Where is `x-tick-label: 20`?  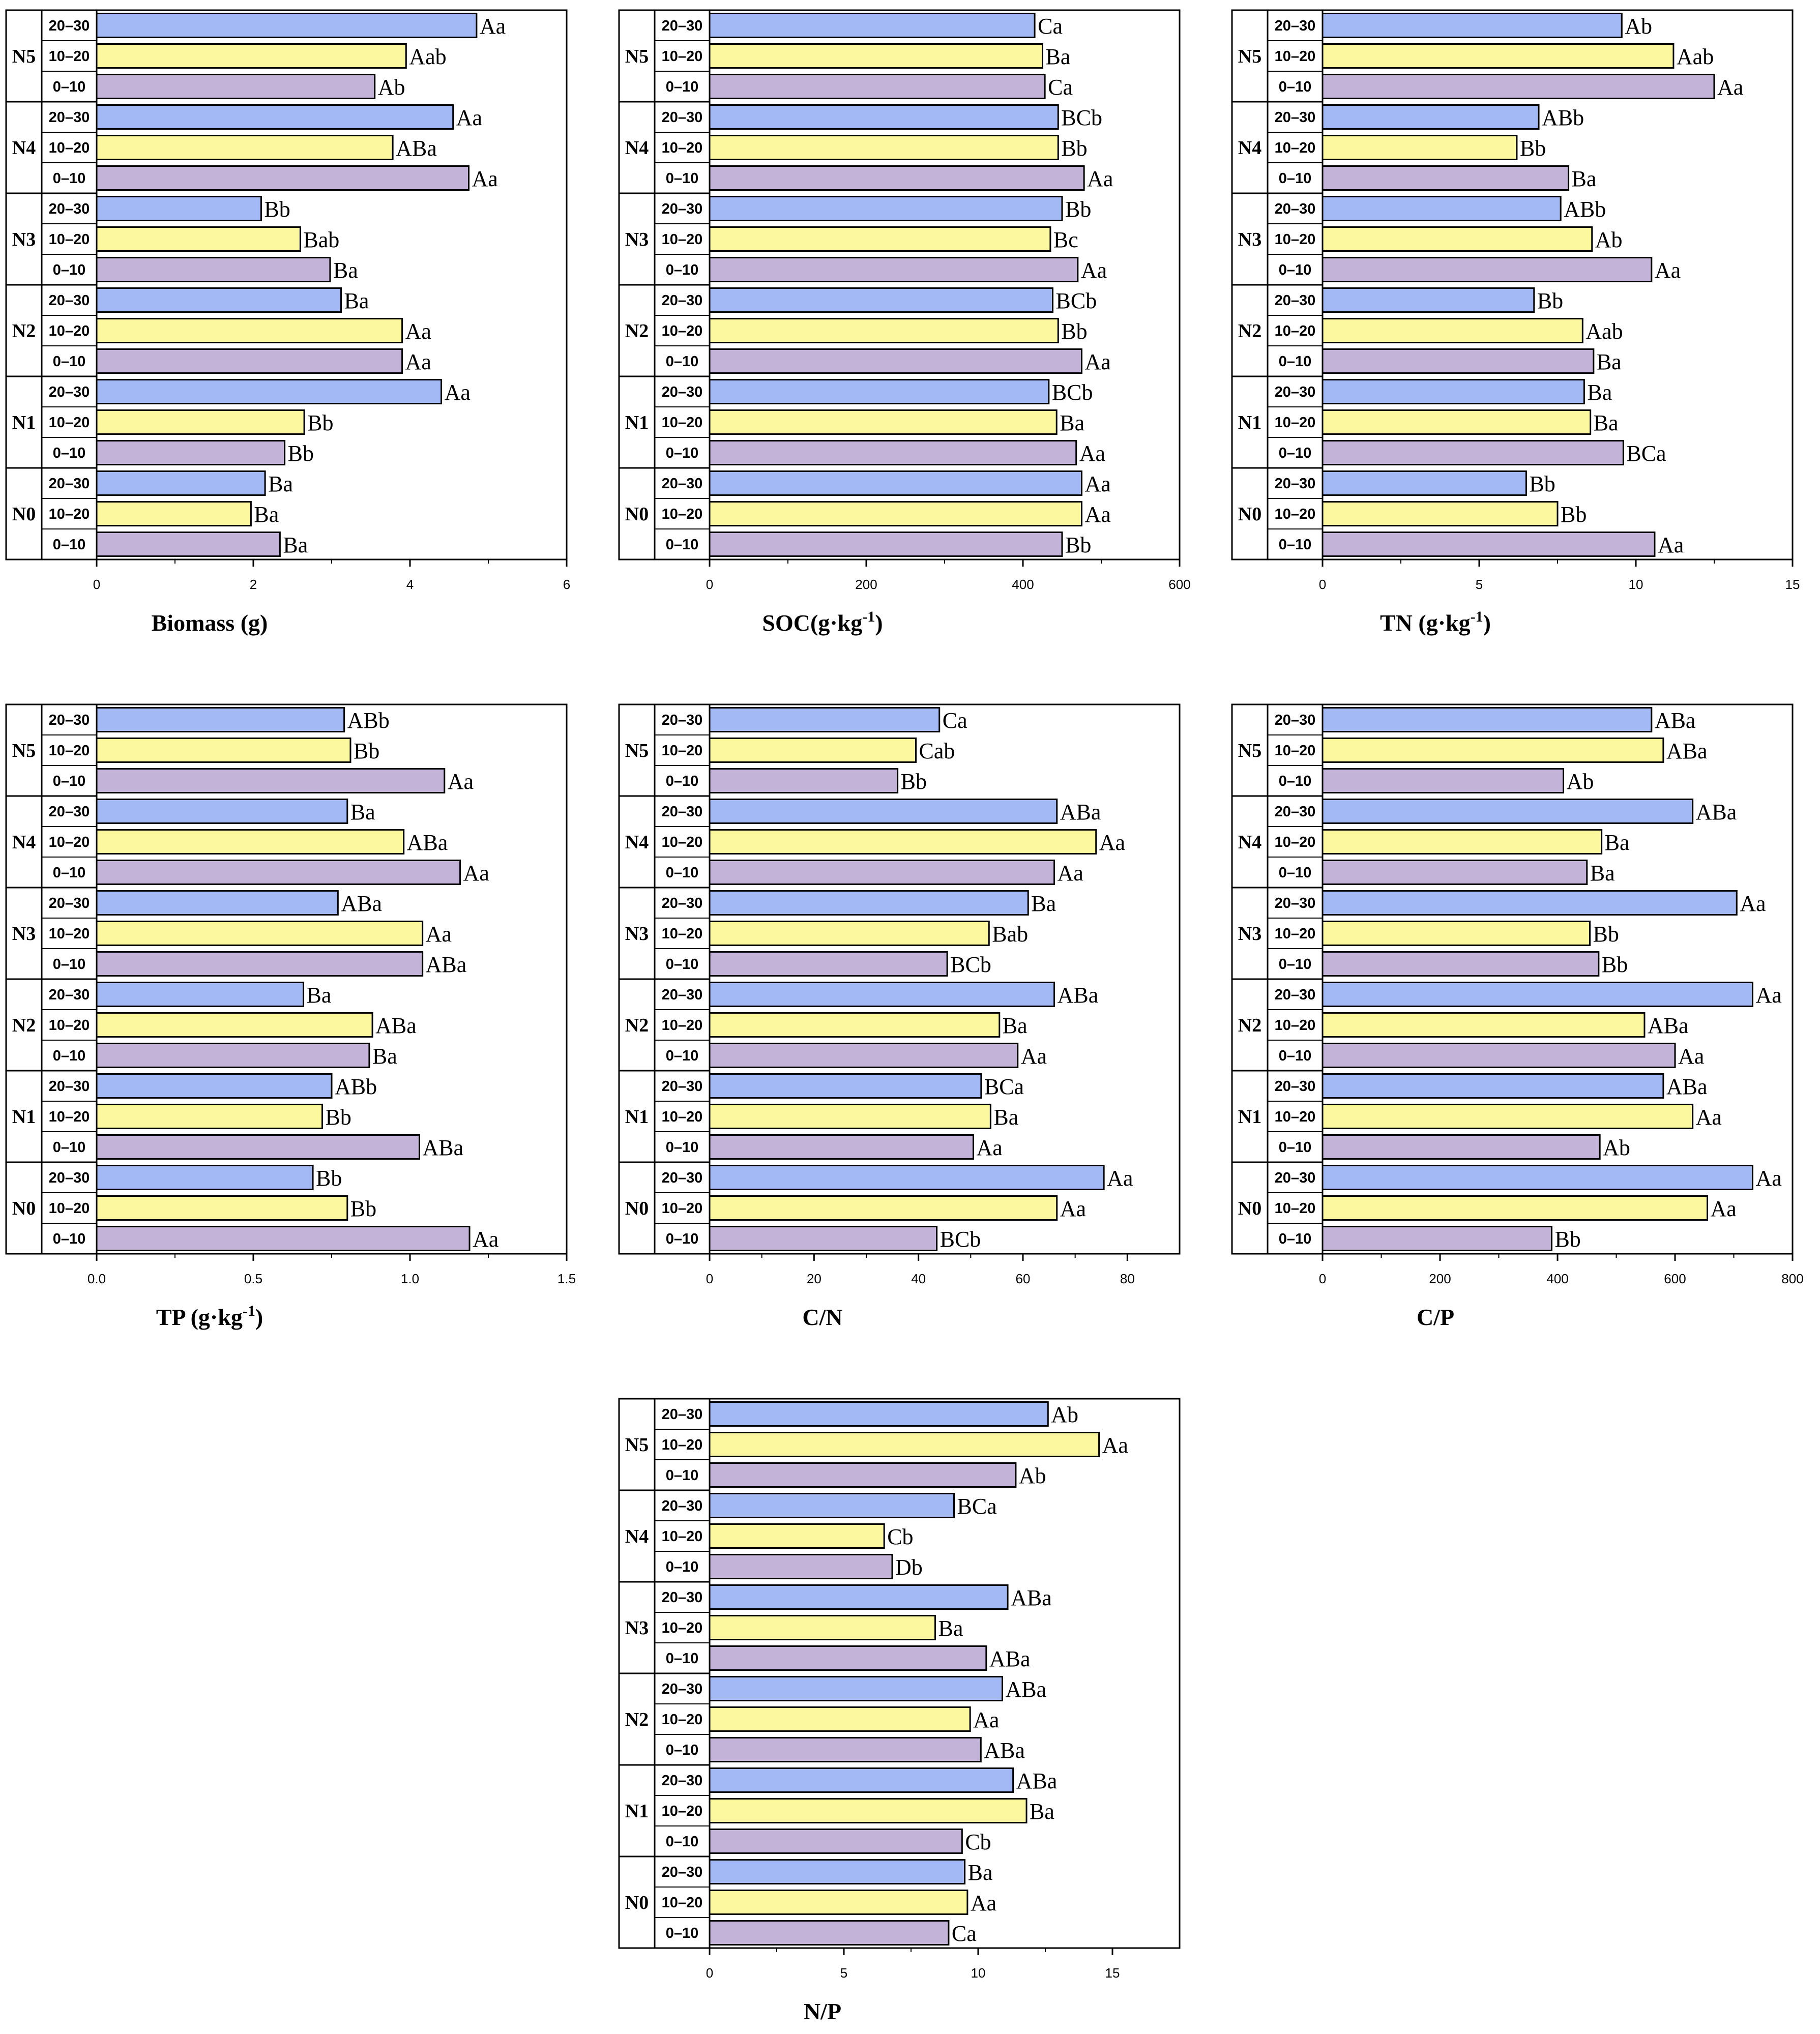
x-tick-label: 20 is located at coordinates (814, 1278).